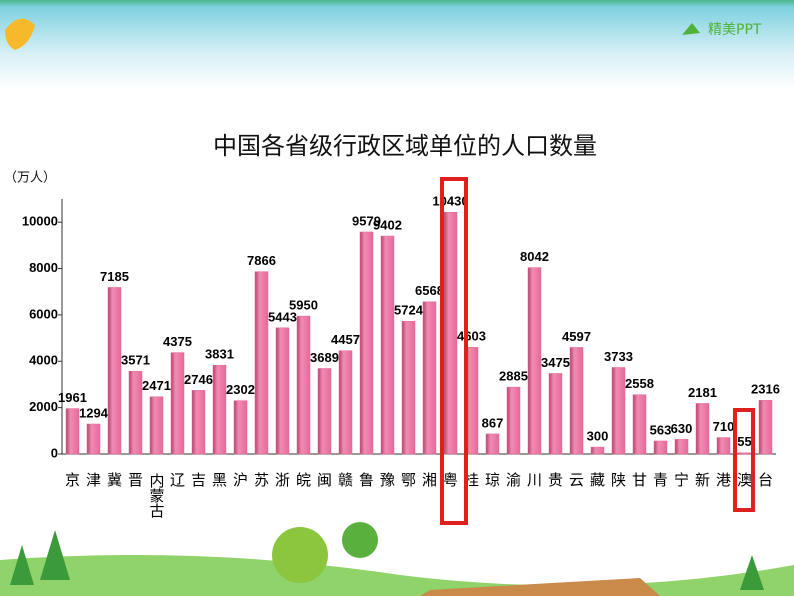 This screenshot has height=596, width=794. I want to click on value-label: 2316, so click(765, 389).